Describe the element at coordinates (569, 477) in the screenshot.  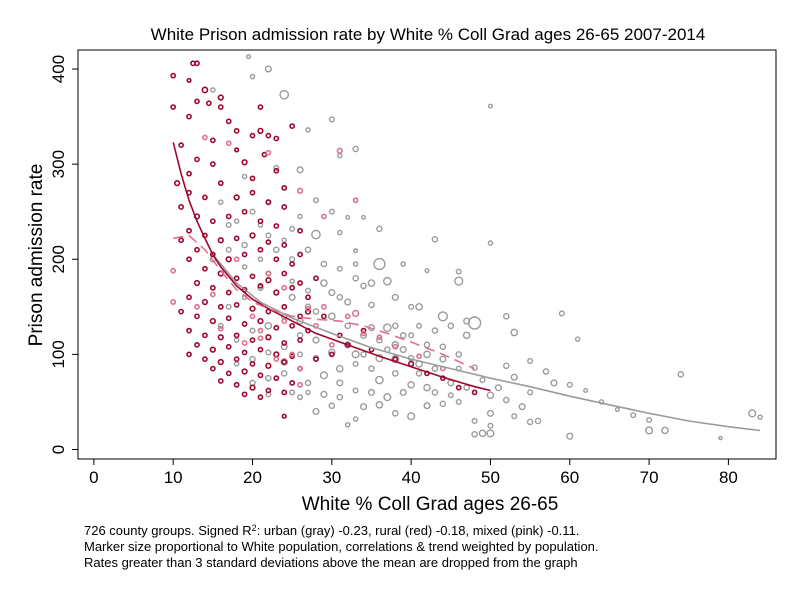
I see `x-tick-label: 60` at that location.